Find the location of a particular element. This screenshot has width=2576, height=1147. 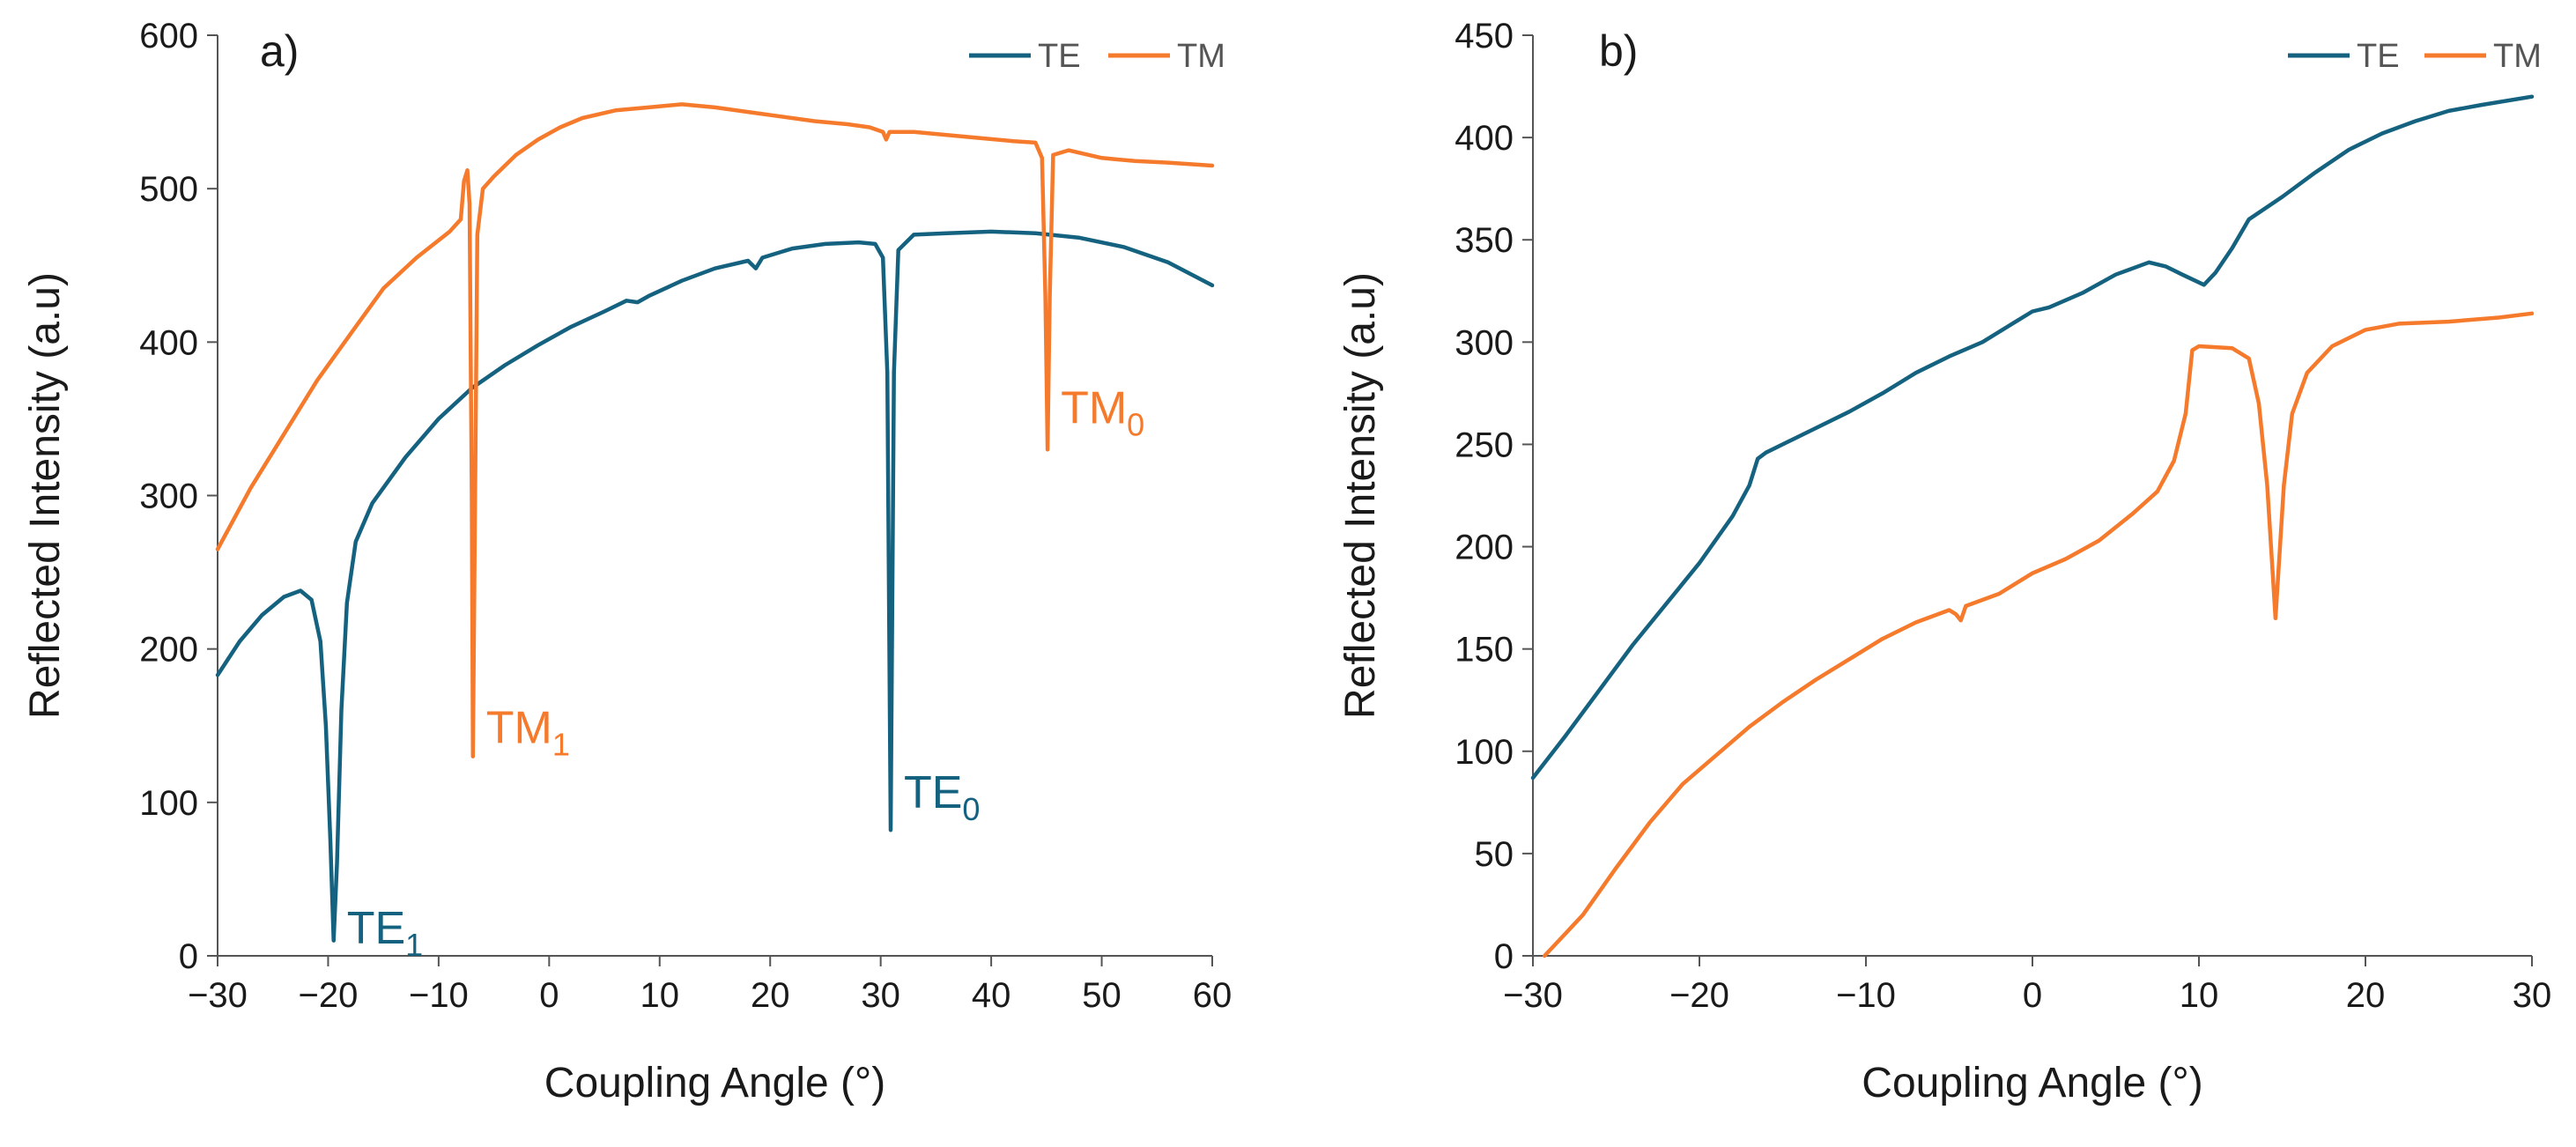

panel-a-x-tick-label: 0 is located at coordinates (549, 995).